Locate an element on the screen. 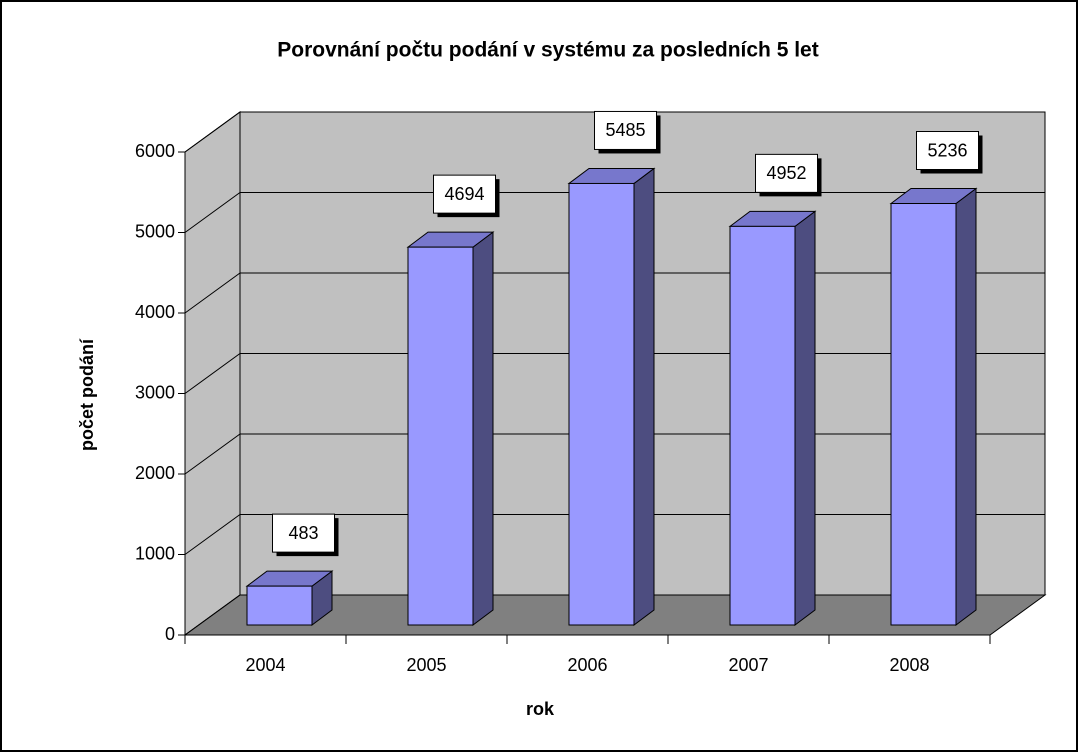 The height and width of the screenshot is (753, 1080). data-label: 483 is located at coordinates (303, 533).